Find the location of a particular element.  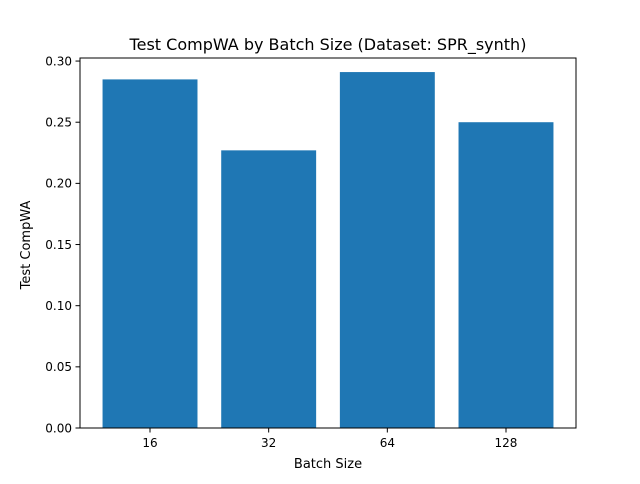

y-tick-label-0: 0.00 is located at coordinates (58, 428).